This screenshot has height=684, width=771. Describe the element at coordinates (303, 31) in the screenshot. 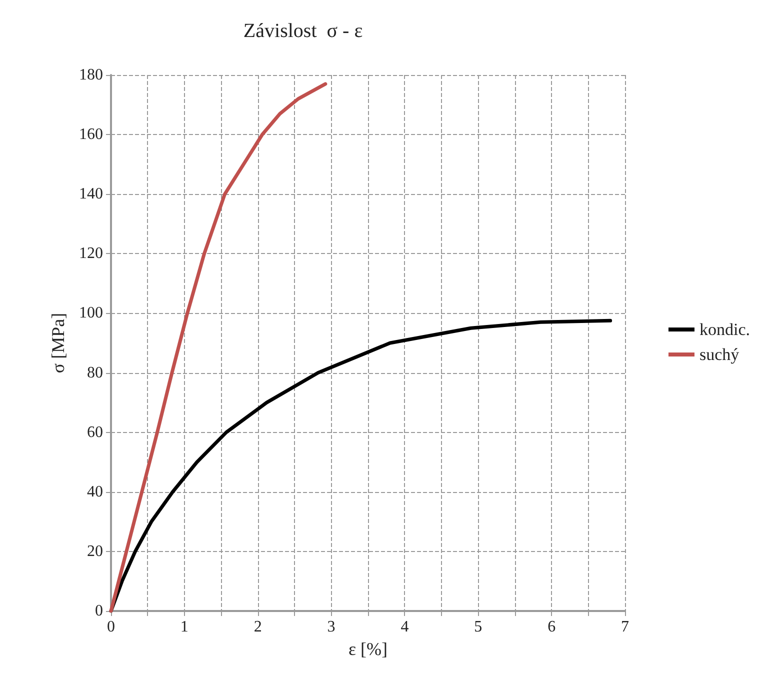

I see `chart-title: Závislost σ - ε` at that location.